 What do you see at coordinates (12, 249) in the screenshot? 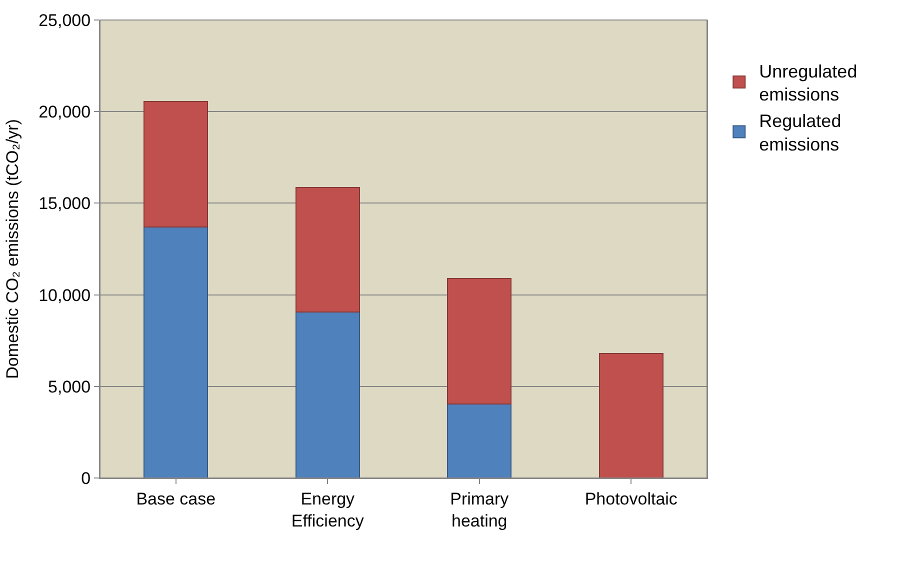
I see `y-axis-title: Domestic CO₂ emissions (tCO₂/yr)` at bounding box center [12, 249].